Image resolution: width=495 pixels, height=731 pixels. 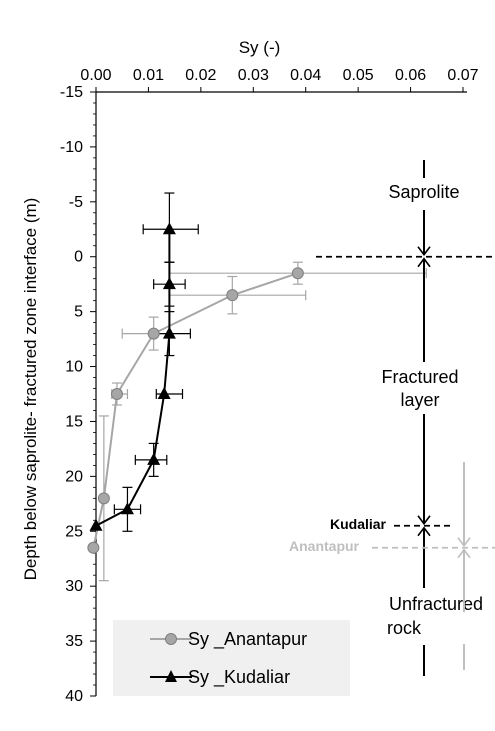 I want to click on saprolite-arrowhead, so click(x=424, y=251).